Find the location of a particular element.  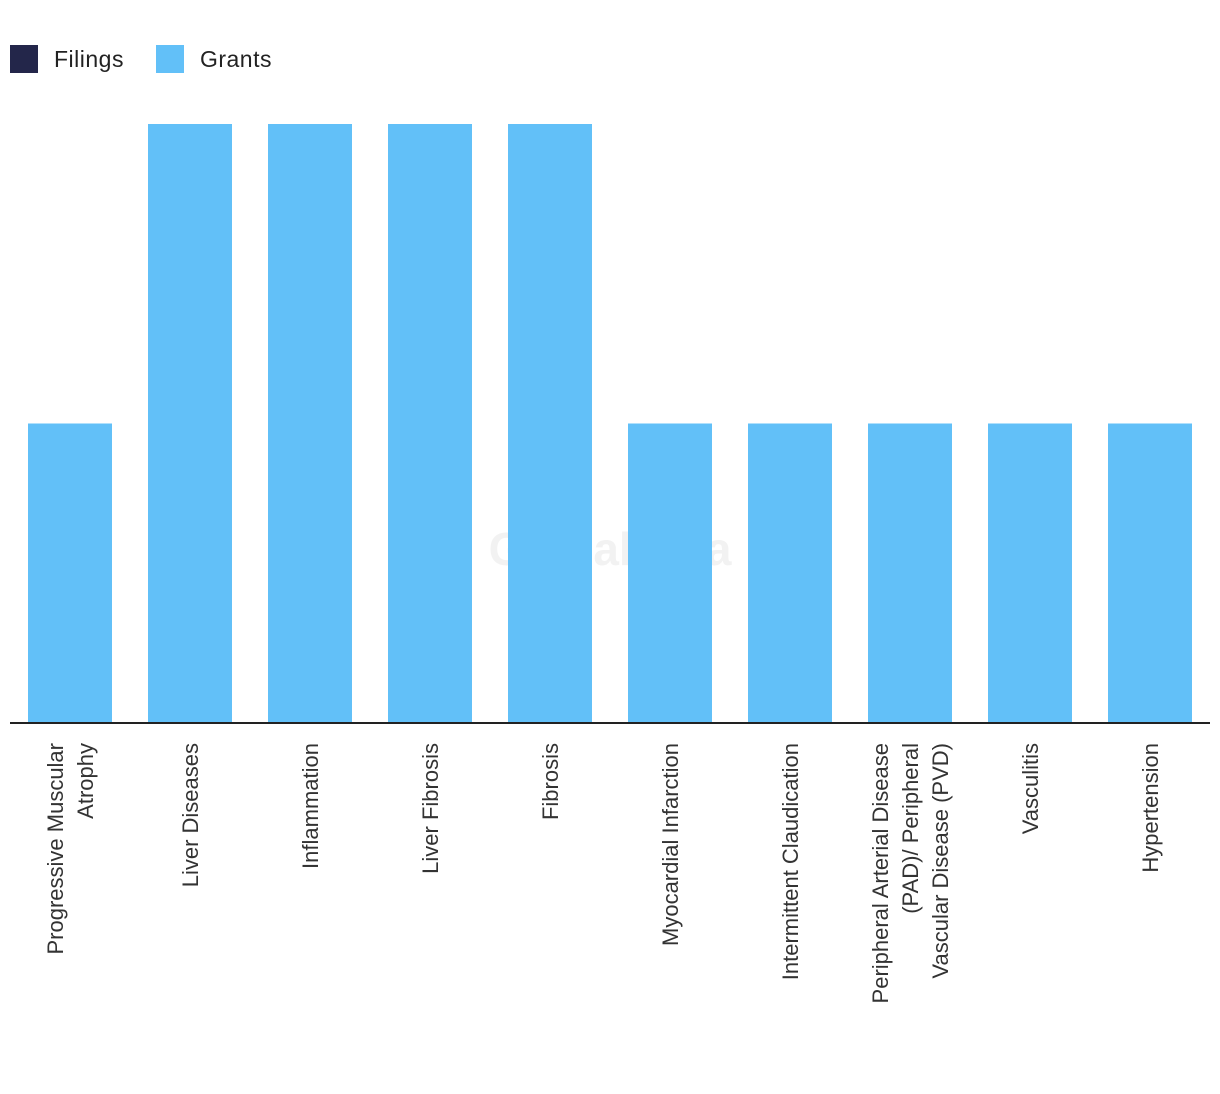

x-tick-label-line: Vasculitis is located at coordinates (1030, 788).